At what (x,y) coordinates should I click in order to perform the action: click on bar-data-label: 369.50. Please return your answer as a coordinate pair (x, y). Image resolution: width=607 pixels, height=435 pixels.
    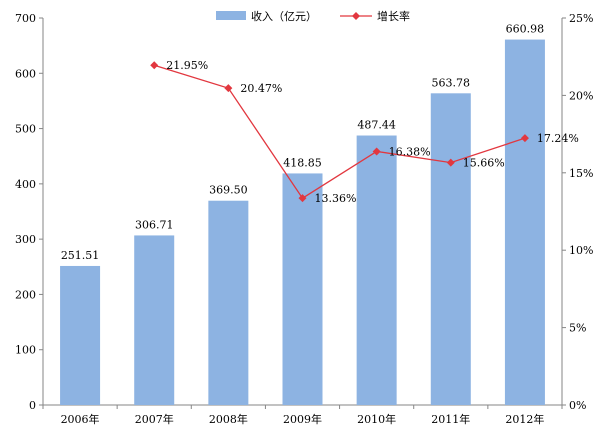
    Looking at the image, I should click on (228, 190).